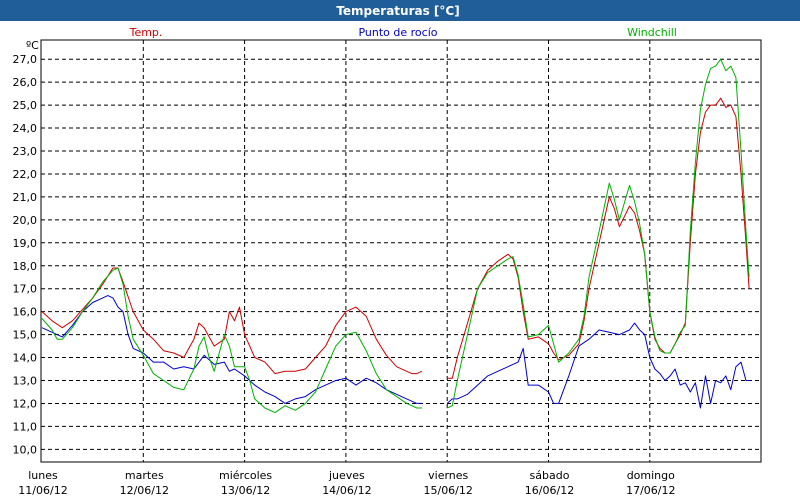  Describe the element at coordinates (25, 174) in the screenshot. I see `y-tick-label: 22,0` at that location.